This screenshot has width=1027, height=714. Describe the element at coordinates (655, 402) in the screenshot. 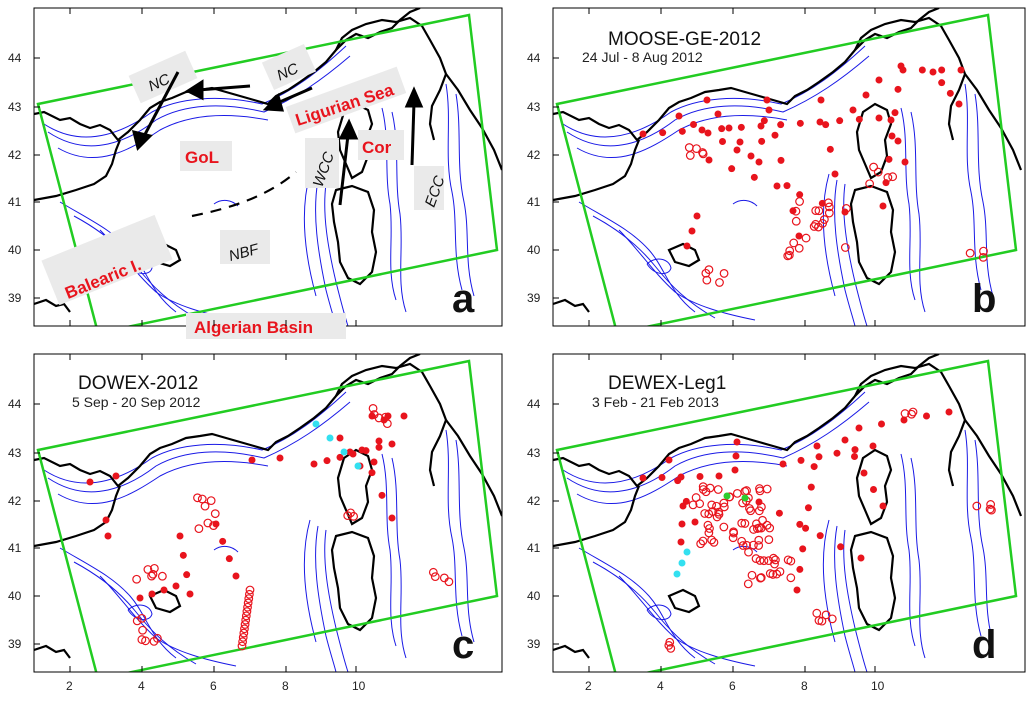

I see `panel-date-d: 3 Feb - 21 Feb 2013` at that location.